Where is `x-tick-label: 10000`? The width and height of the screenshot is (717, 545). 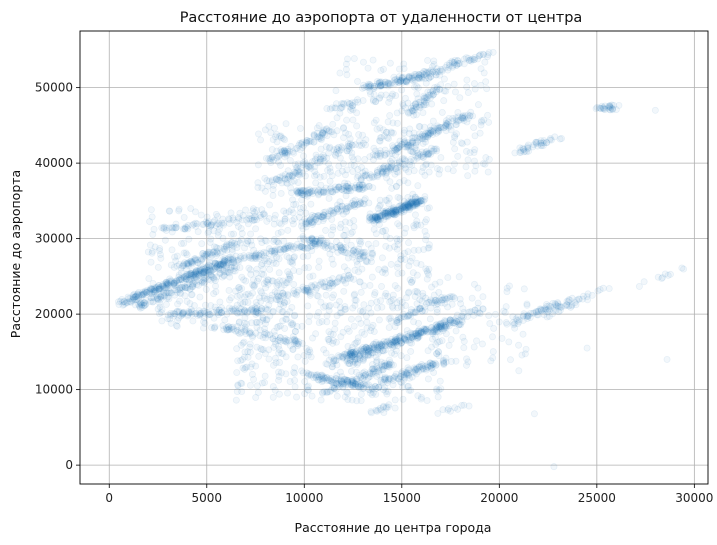
x-tick-label: 10000 is located at coordinates (304, 498).